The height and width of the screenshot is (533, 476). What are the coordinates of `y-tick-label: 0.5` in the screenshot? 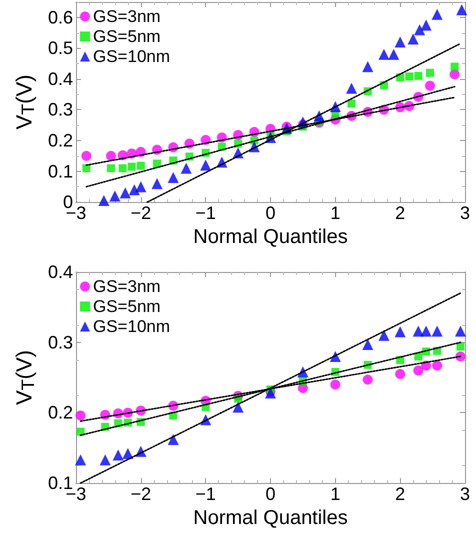 It's located at (60, 48).